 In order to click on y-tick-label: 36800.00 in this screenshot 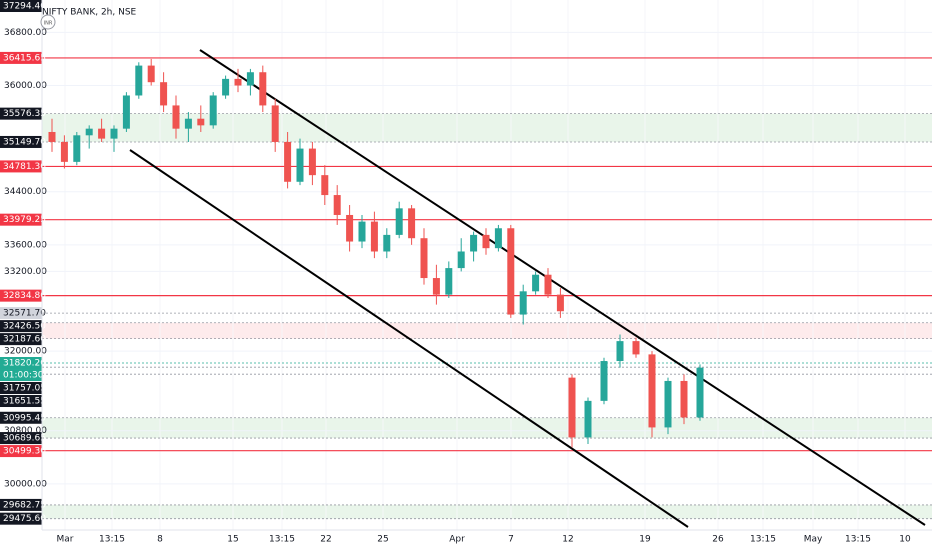, I will do `click(25, 33)`.